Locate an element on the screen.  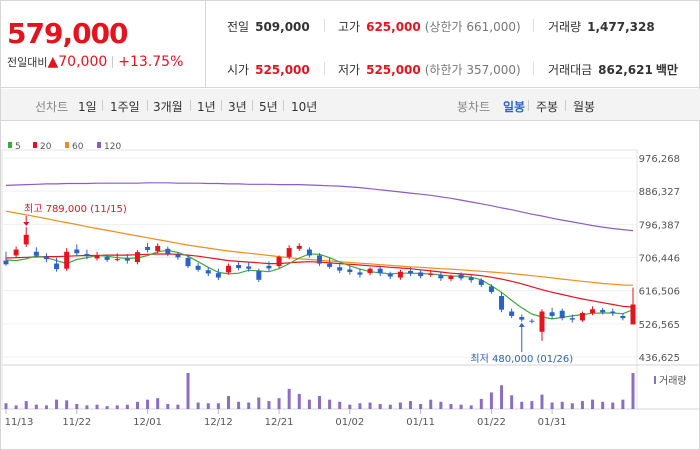
up-arrow-icon: ▲ is located at coordinates (53, 62).